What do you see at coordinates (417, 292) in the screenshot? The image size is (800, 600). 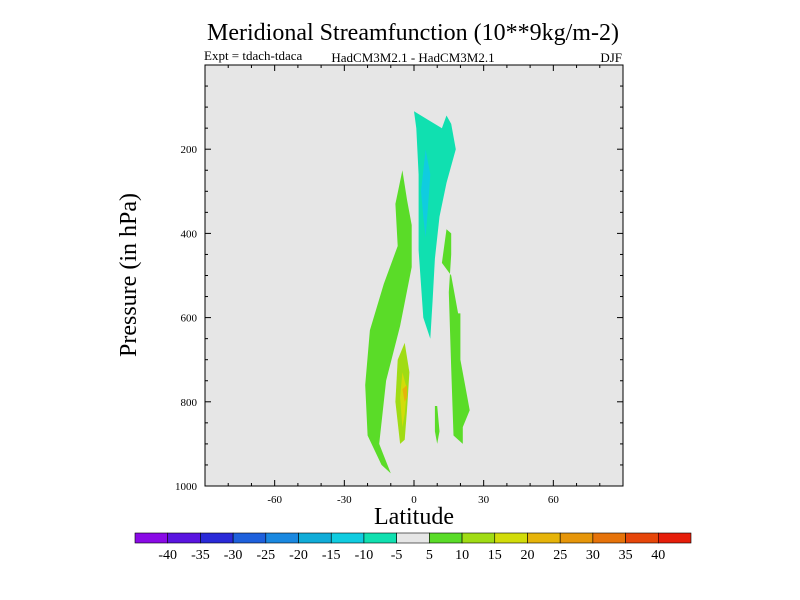 I see `contour-fill-layer` at bounding box center [417, 292].